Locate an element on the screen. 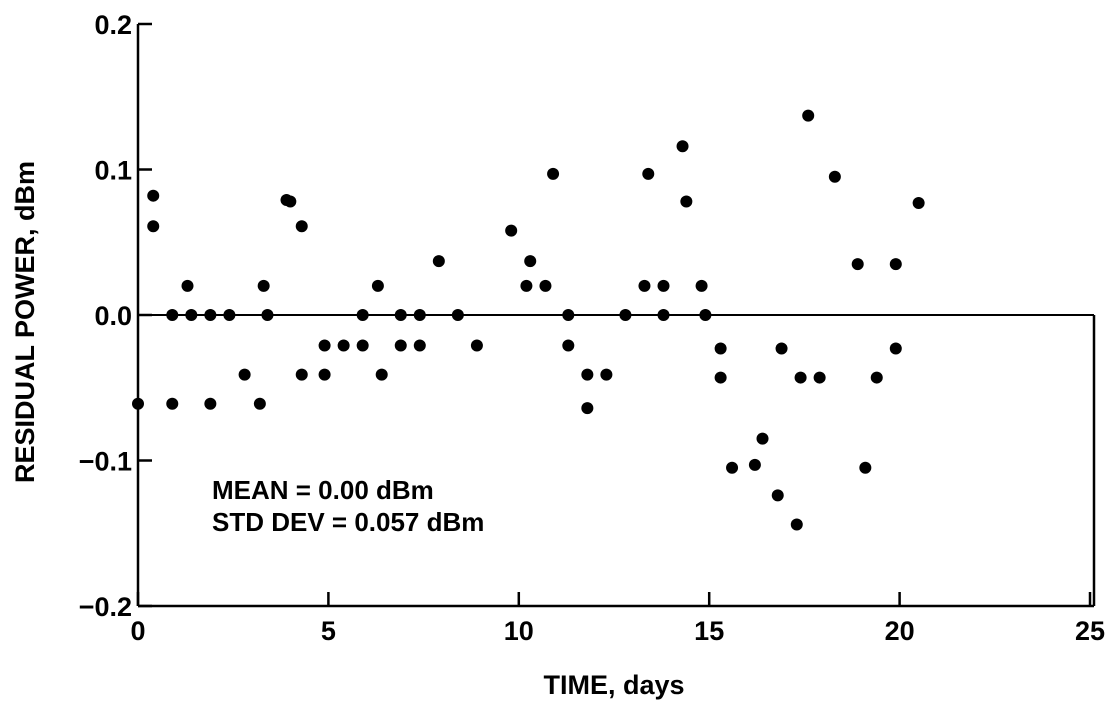 This screenshot has height=715, width=1118. x-tick-label: 0 is located at coordinates (137, 631).